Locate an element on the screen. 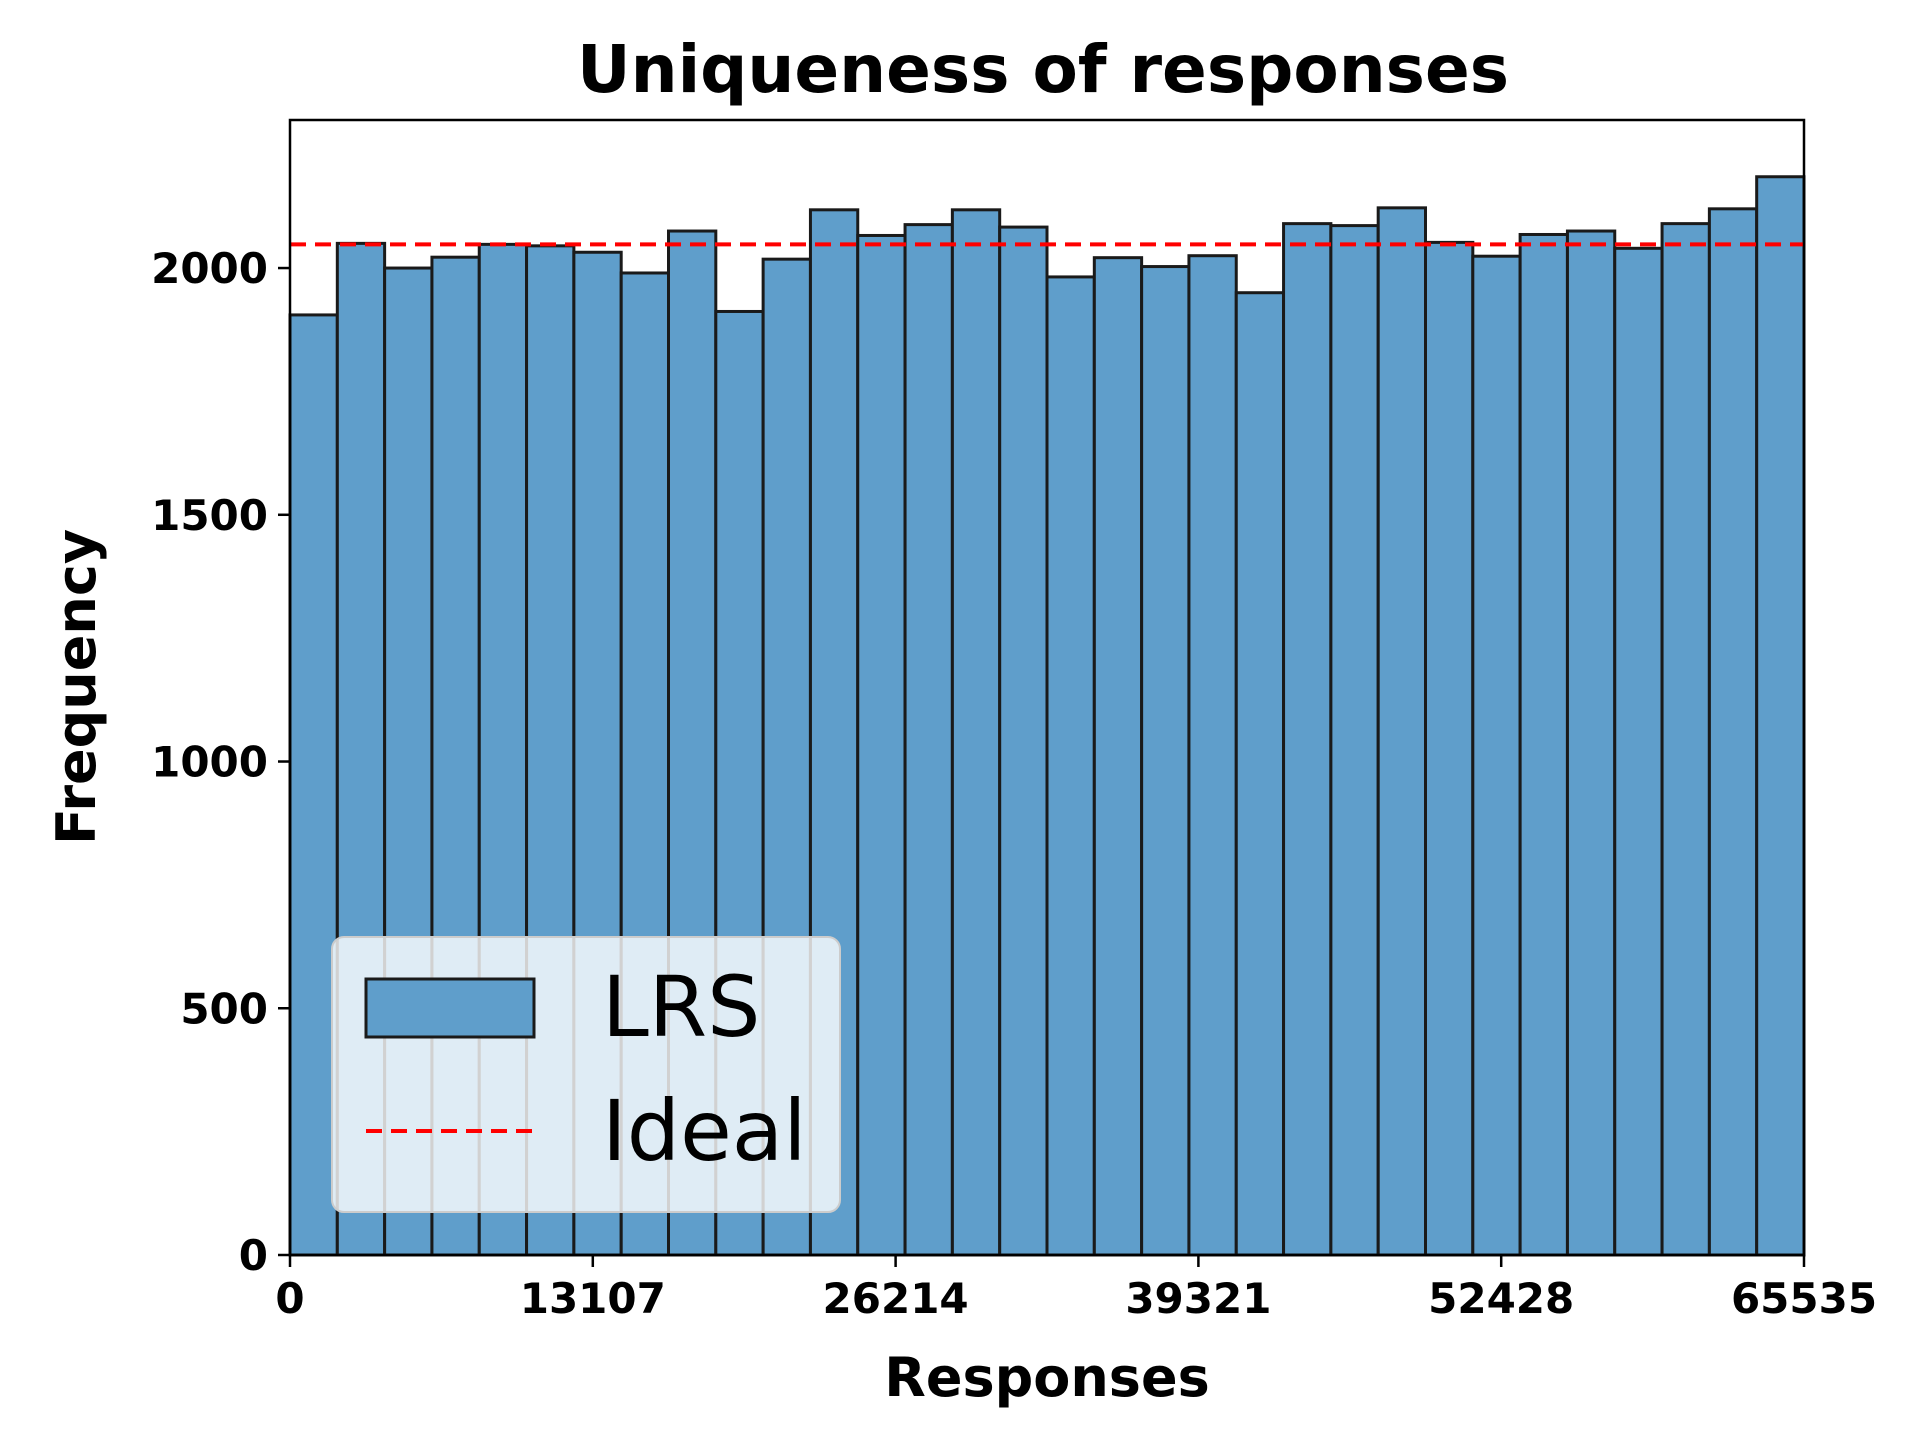 Image resolution: width=1920 pixels, height=1440 pixels. x-tick-label: 0 is located at coordinates (289, 1298).